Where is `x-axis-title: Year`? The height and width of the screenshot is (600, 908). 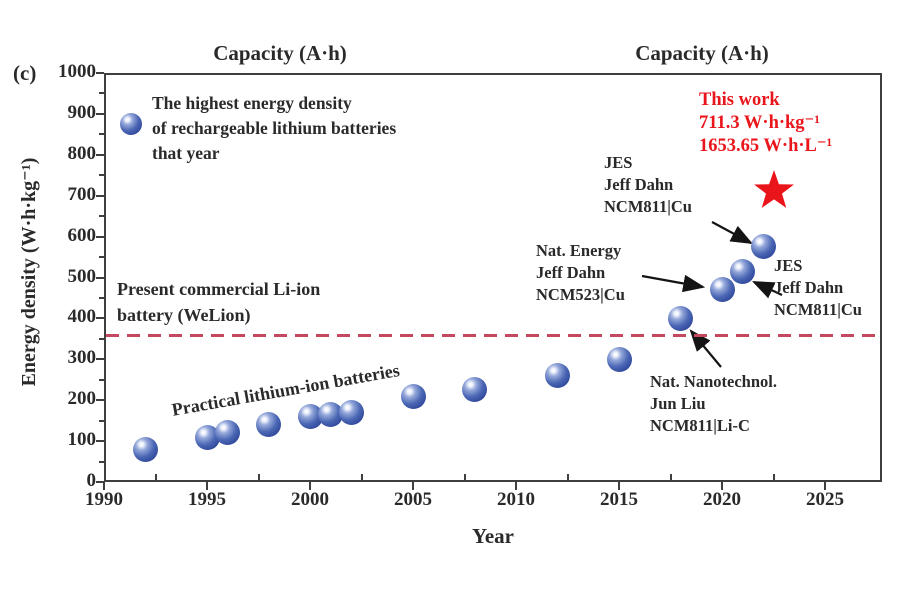 x-axis-title: Year is located at coordinates (493, 536).